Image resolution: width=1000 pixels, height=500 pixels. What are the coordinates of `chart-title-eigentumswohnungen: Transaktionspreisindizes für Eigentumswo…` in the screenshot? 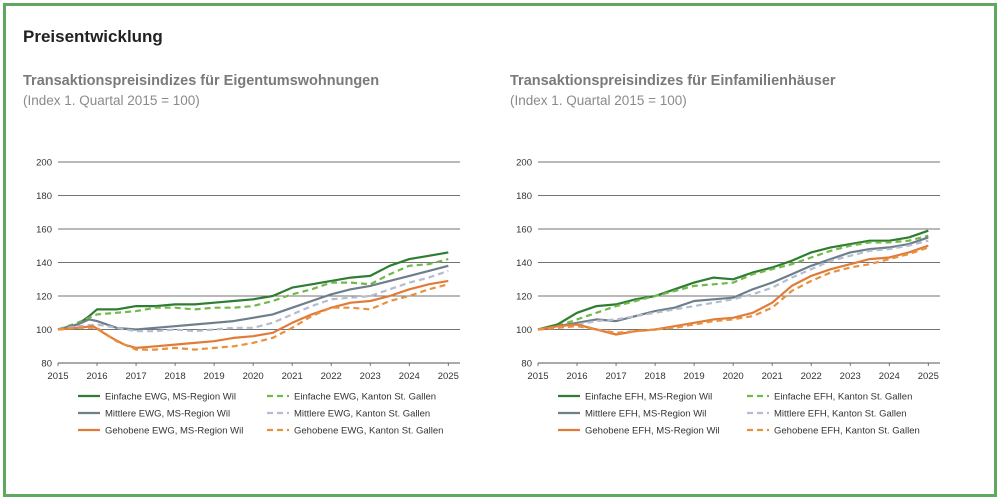 It's located at (201, 81).